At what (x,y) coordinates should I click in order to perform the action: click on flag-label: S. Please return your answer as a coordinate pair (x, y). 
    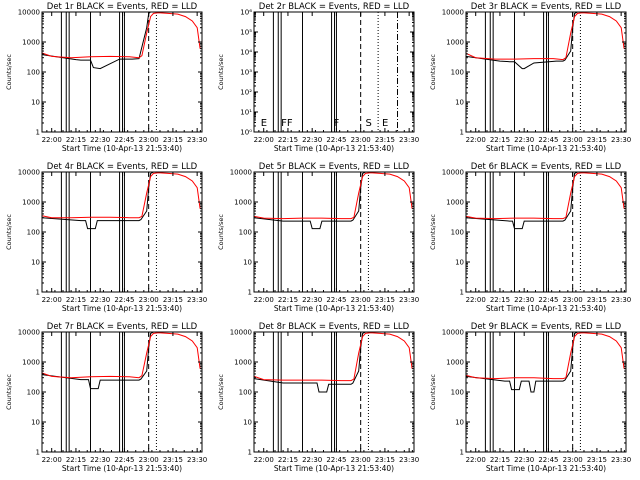
    Looking at the image, I should click on (369, 123).